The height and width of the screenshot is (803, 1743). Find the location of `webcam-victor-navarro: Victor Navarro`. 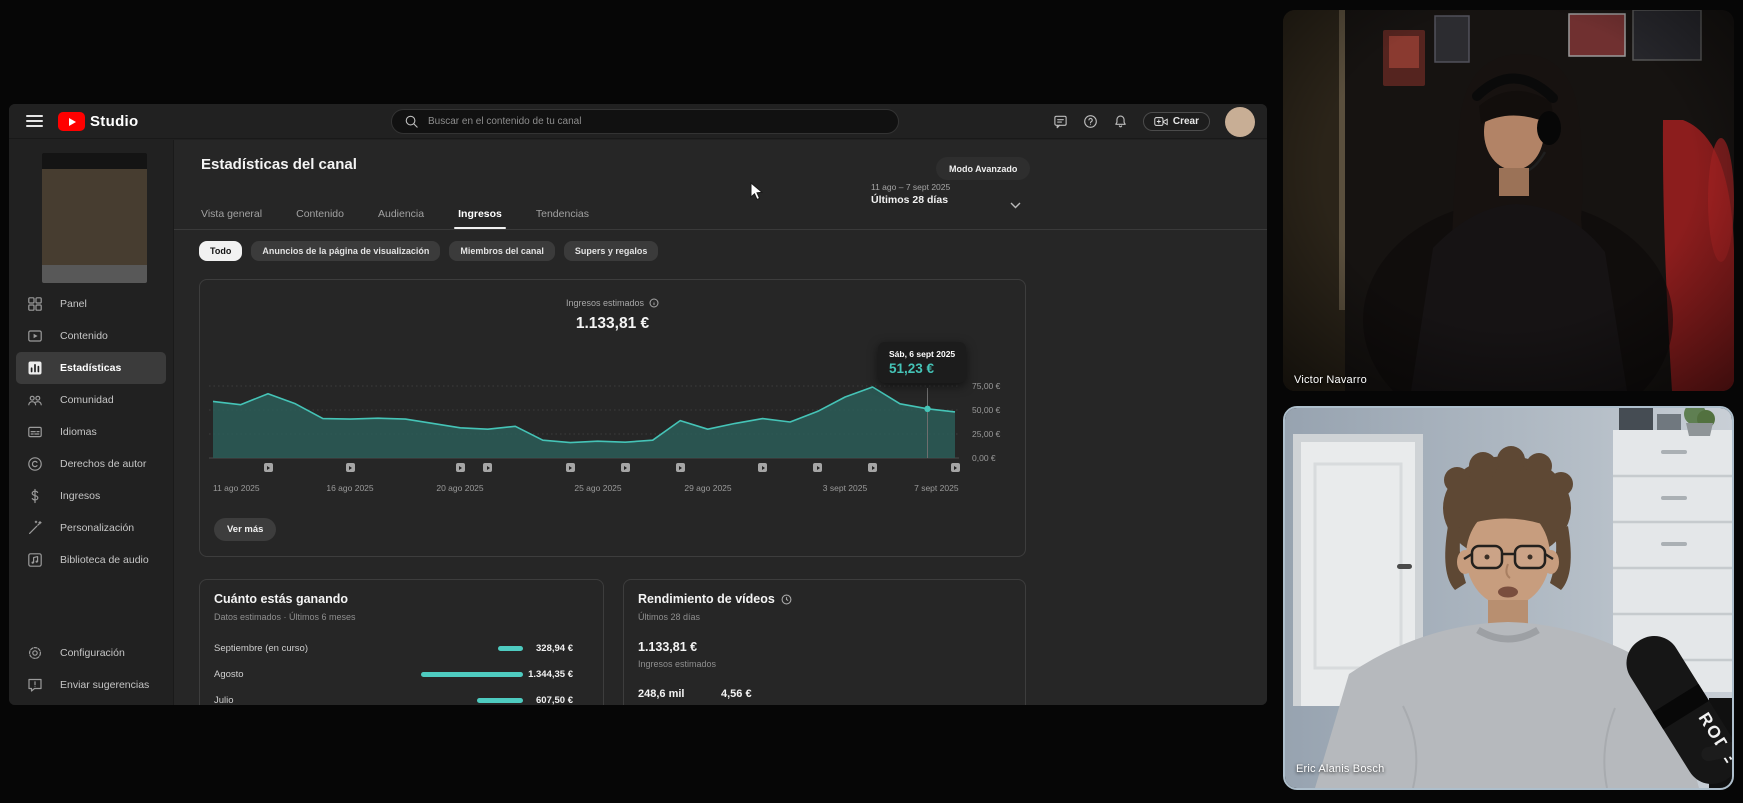

webcam-victor-navarro: Victor Navarro is located at coordinates (1508, 200).